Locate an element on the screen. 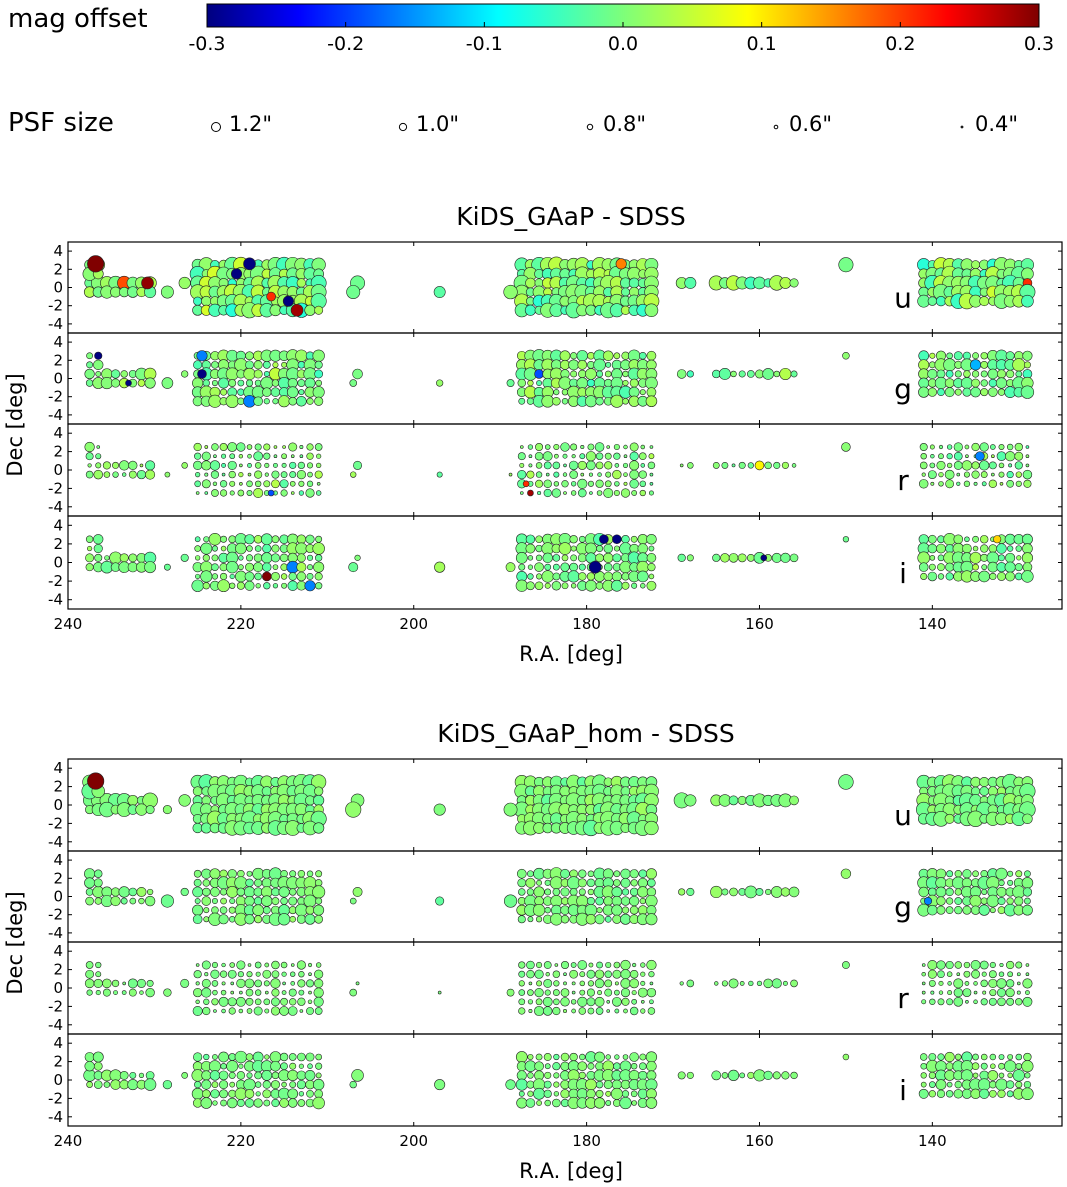 This screenshot has height=1187, width=1067. y-axis-label: Dec [deg] is located at coordinates (15, 424).